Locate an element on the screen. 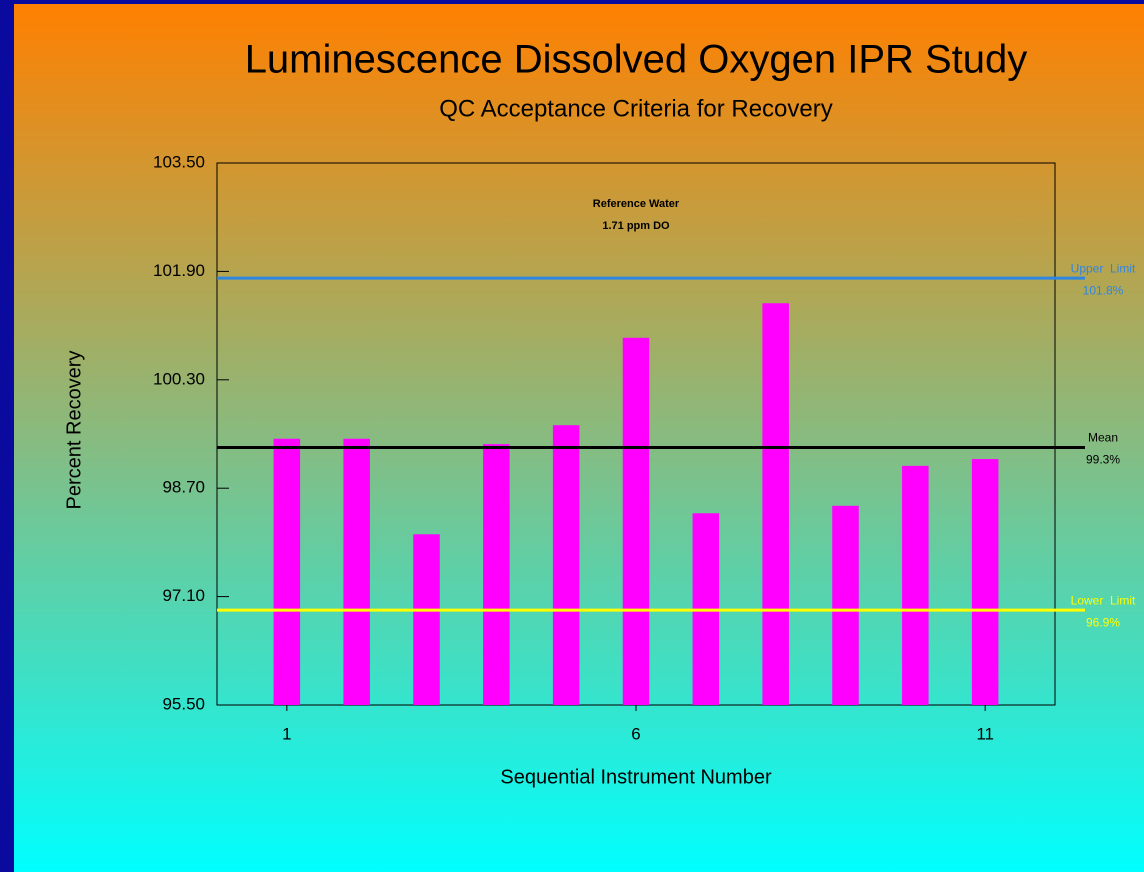 This screenshot has width=1144, height=872. y-tick-label: 101.90 is located at coordinates (179, 270).